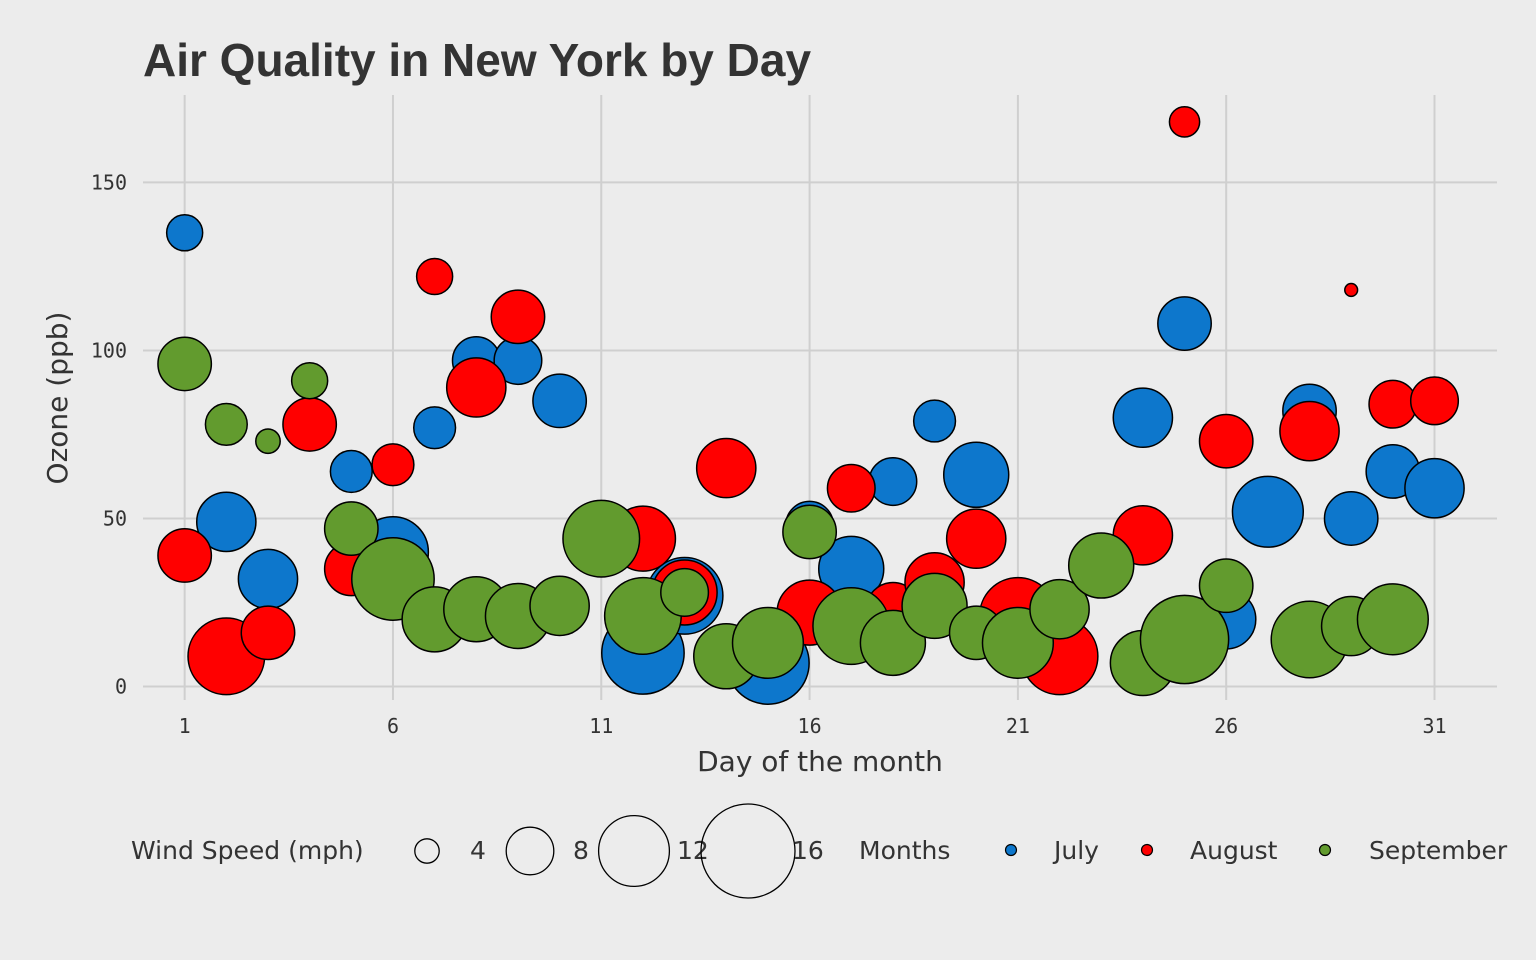 The height and width of the screenshot is (960, 1536). What do you see at coordinates (185, 726) in the screenshot?
I see `x-tick-label: 1` at bounding box center [185, 726].